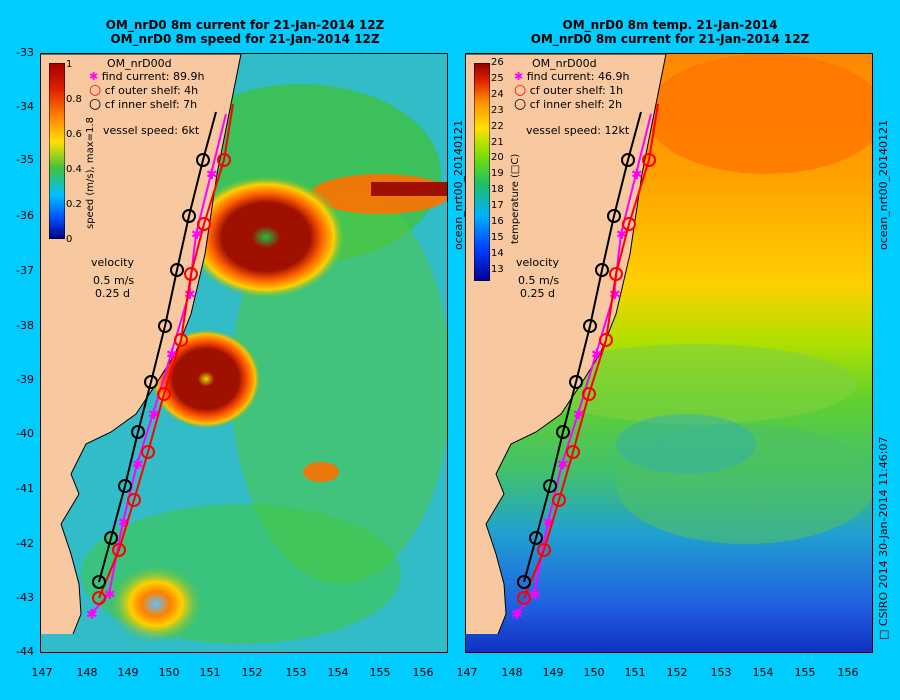  I want to click on y-tick: -44, so click(25, 651).